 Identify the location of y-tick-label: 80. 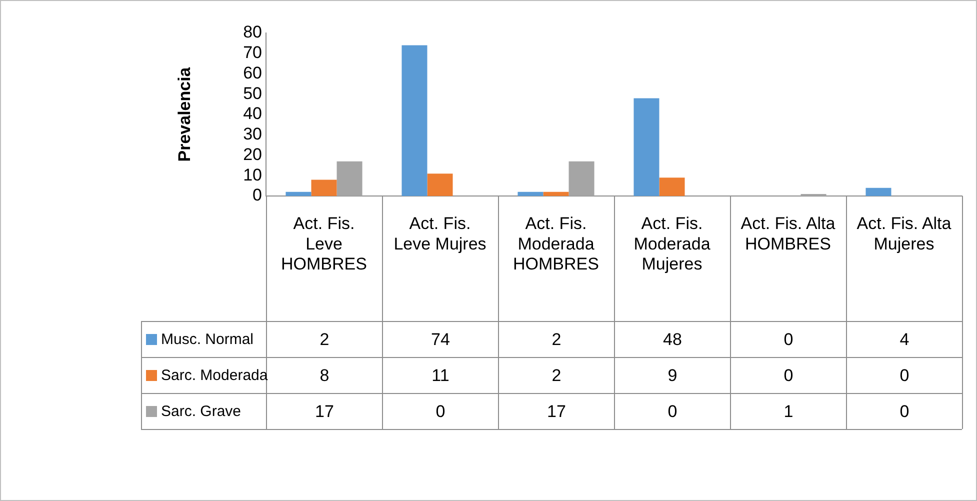
(252, 32).